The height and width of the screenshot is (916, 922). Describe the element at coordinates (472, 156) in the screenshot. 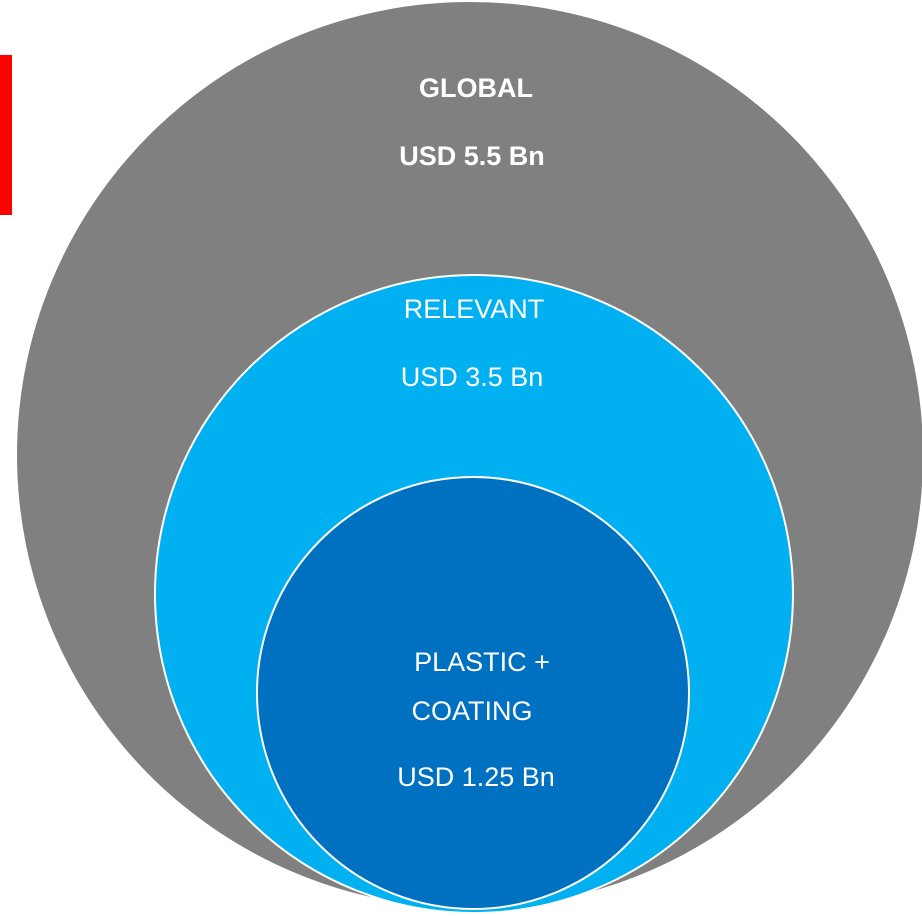

I see `global-value: USD 5.5 Bn` at that location.